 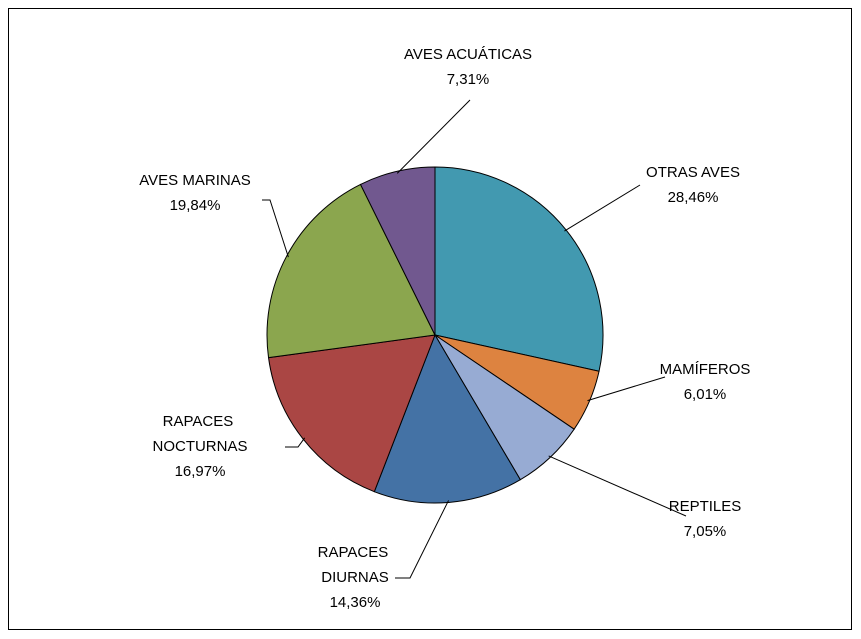 What do you see at coordinates (194, 180) in the screenshot?
I see `category-label: AVES MARINAS` at bounding box center [194, 180].